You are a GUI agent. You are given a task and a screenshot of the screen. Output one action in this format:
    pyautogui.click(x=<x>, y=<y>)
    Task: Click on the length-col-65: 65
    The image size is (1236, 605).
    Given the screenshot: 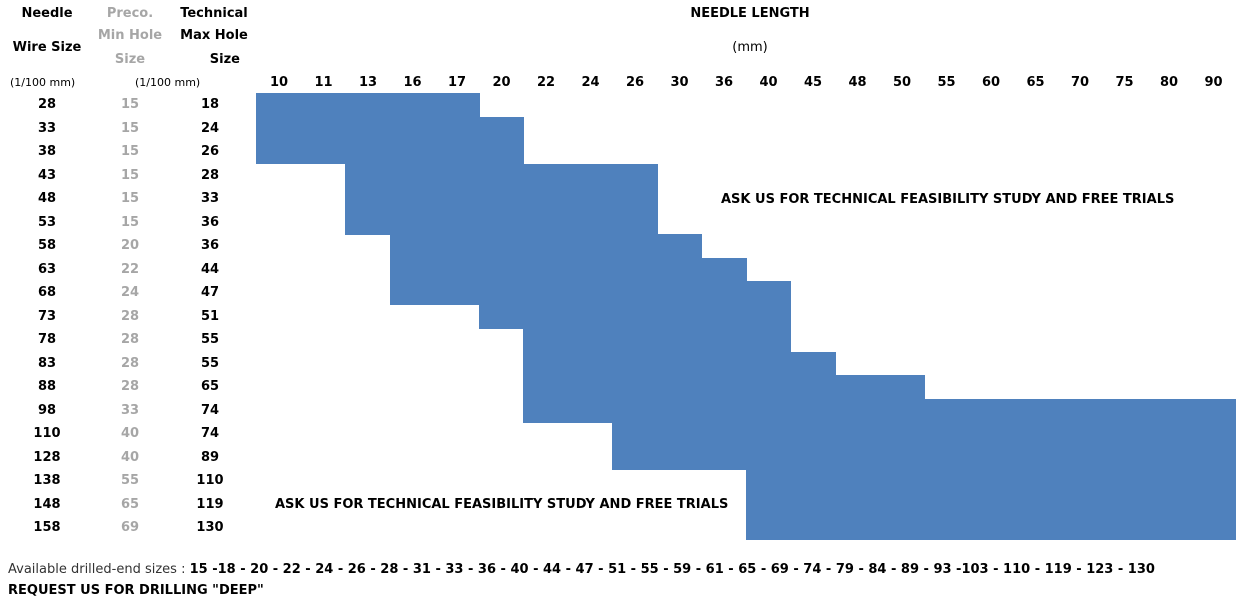 What is the action you would take?
    pyautogui.click(x=1036, y=82)
    